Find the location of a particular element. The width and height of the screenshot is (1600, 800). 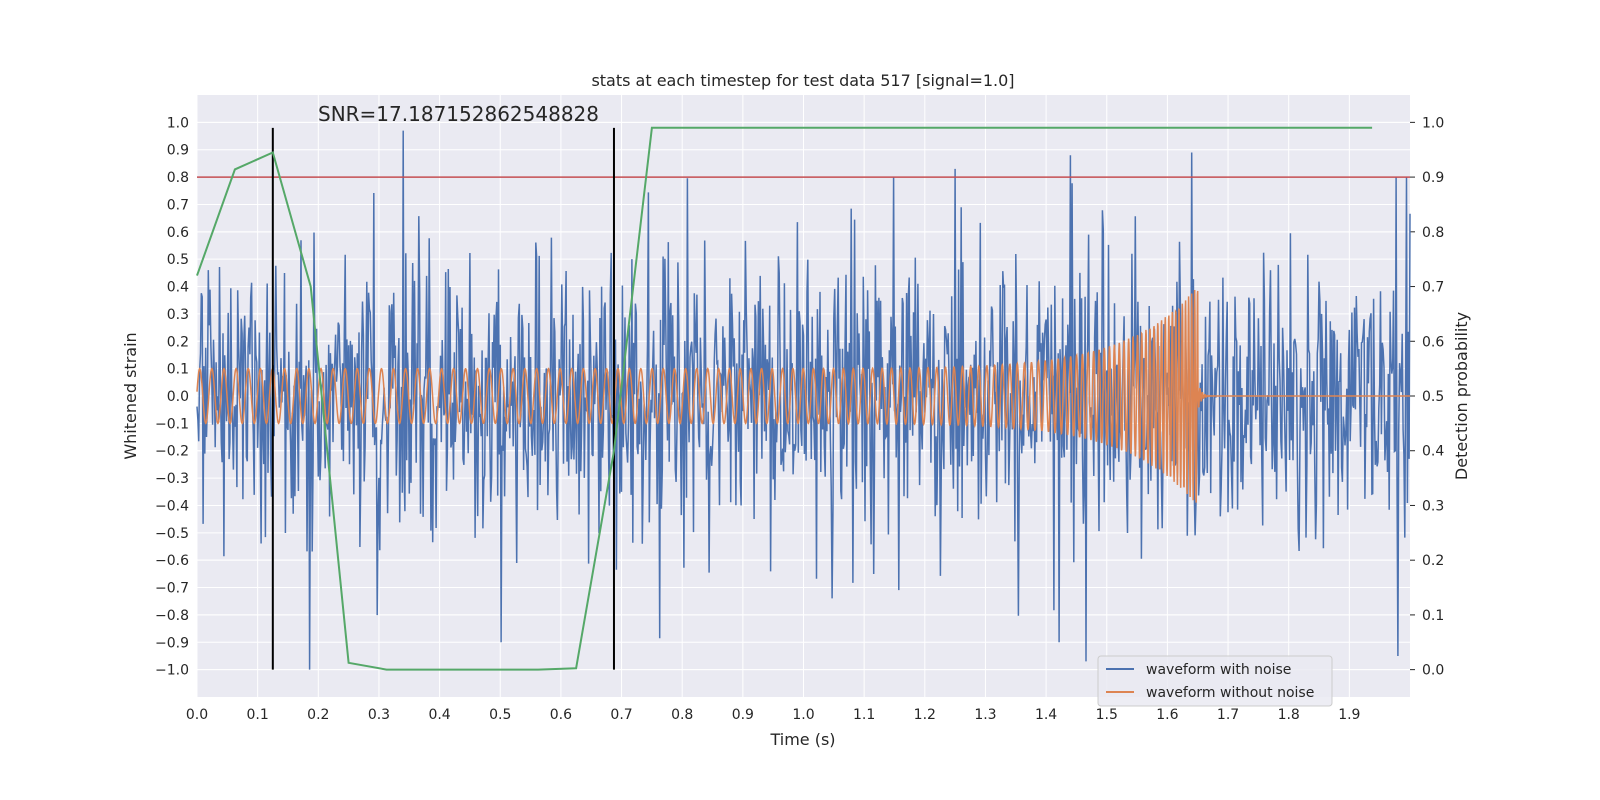

snr-annotation: SNR=17.187152862548828 is located at coordinates (458, 114).